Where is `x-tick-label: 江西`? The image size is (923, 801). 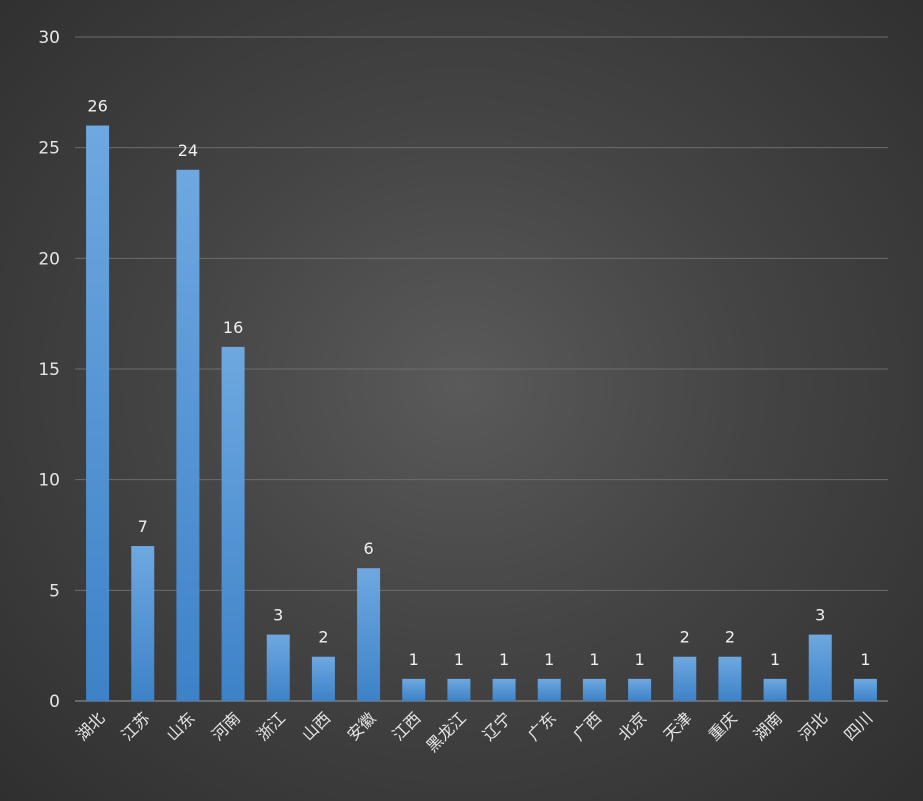 x-tick-label: 江西 is located at coordinates (407, 726).